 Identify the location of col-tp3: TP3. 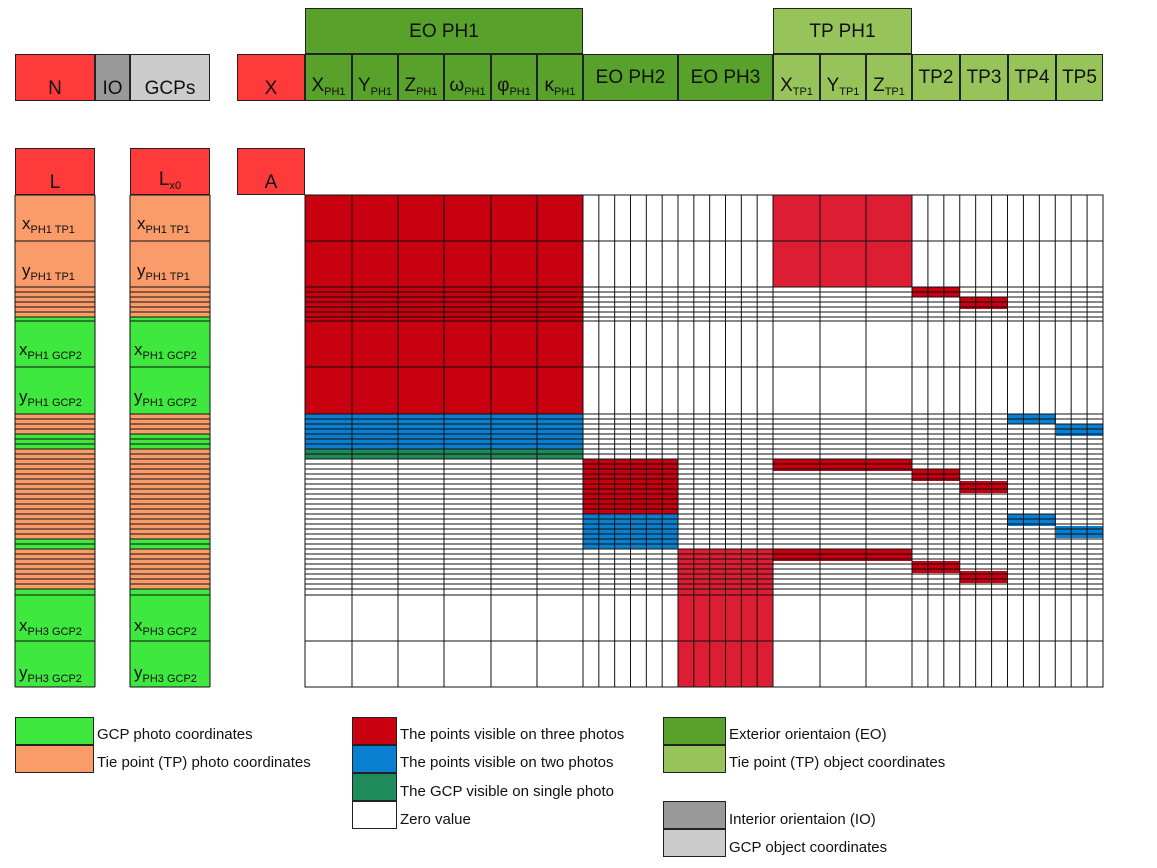
(984, 77).